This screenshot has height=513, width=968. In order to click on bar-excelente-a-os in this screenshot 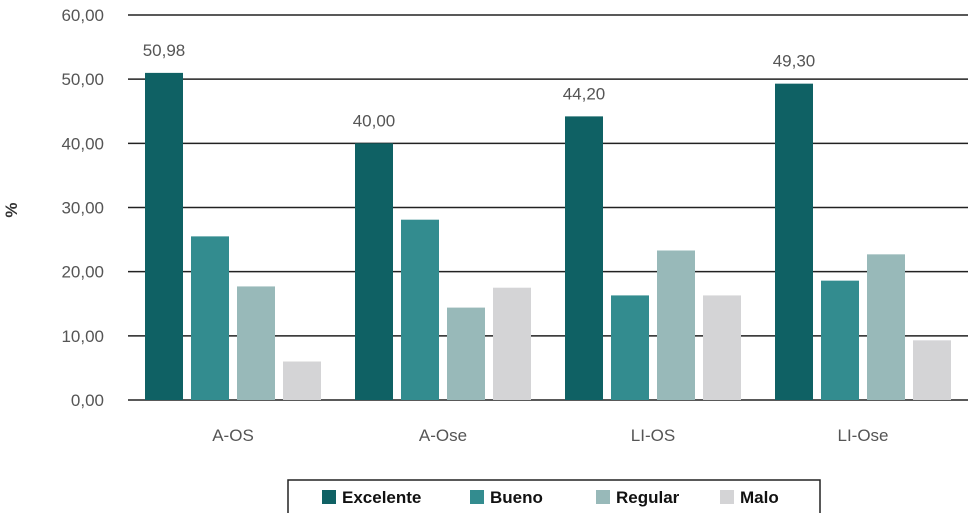, I will do `click(164, 236)`.